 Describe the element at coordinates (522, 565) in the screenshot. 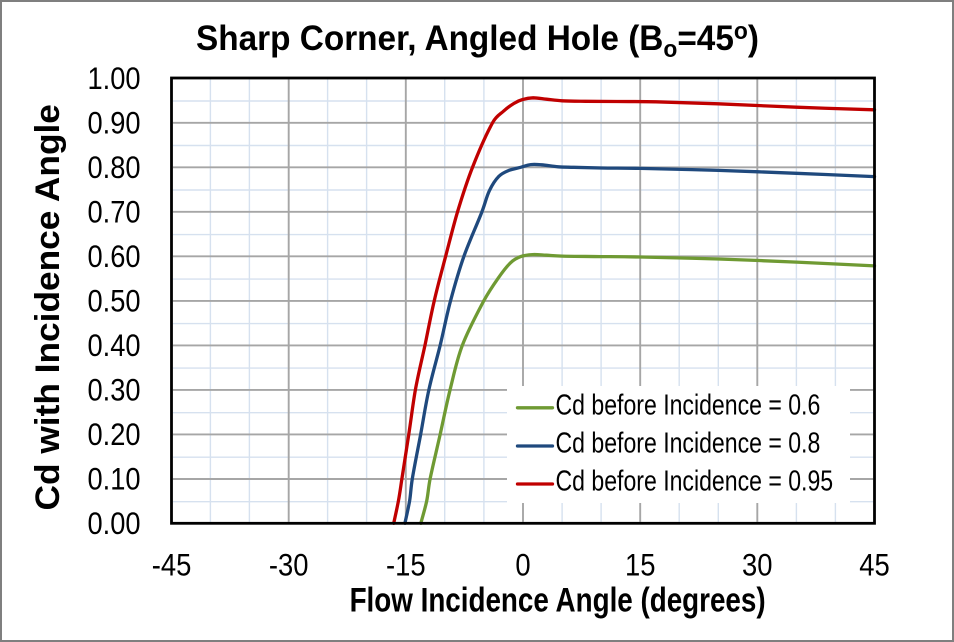

I see `svg-text: 0` at that location.